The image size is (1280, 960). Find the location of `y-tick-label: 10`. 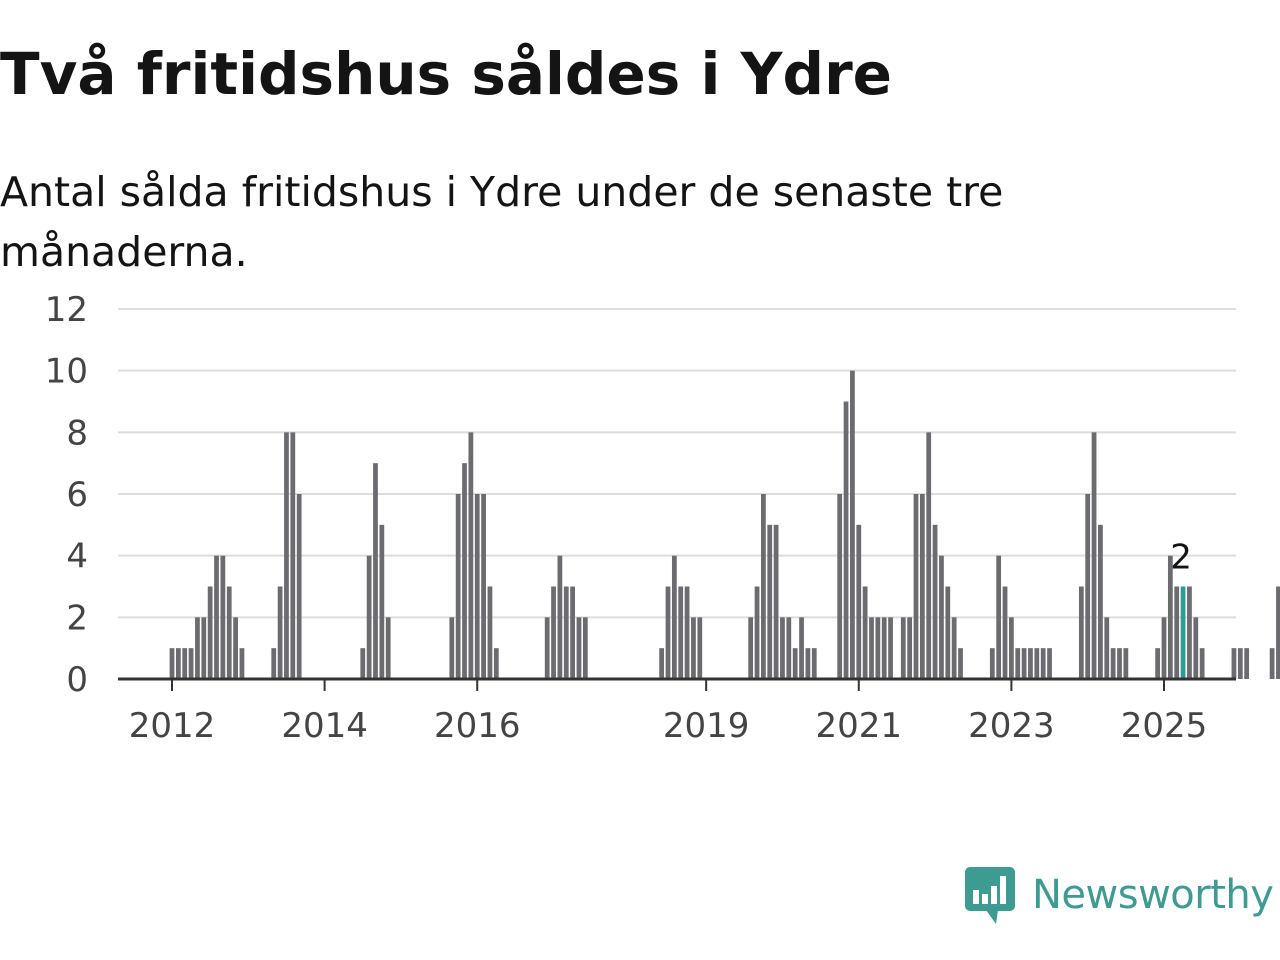

y-tick-label: 10 is located at coordinates (66, 372).